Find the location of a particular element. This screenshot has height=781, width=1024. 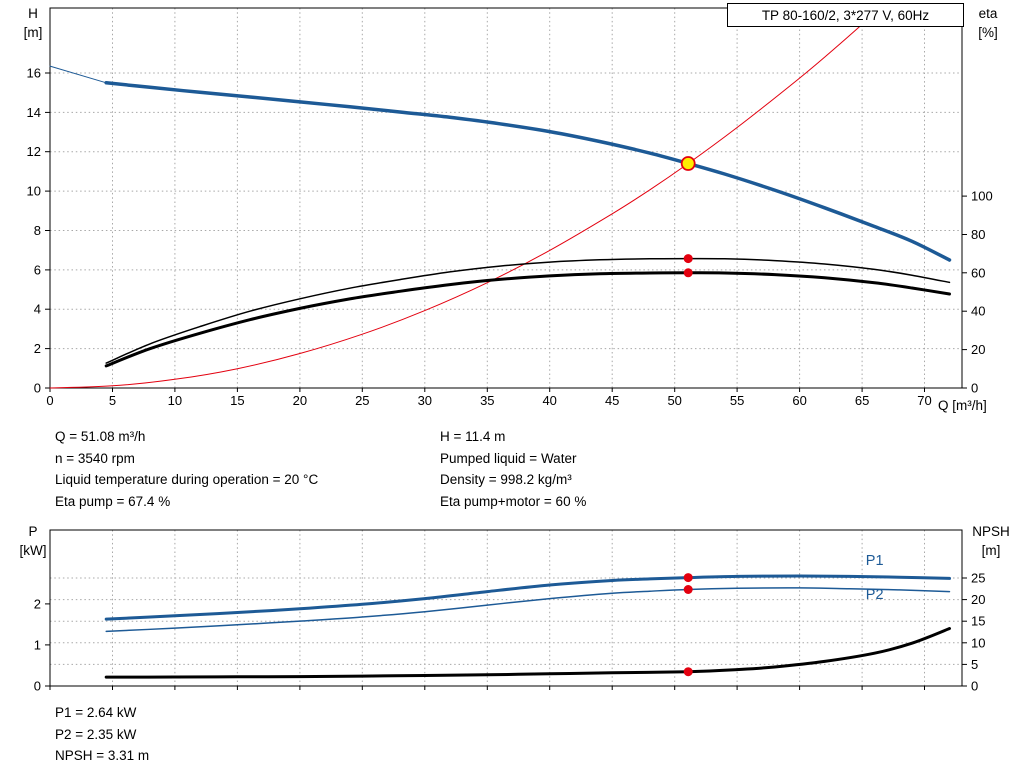

head-axis-symbol: H is located at coordinates (33, 13).